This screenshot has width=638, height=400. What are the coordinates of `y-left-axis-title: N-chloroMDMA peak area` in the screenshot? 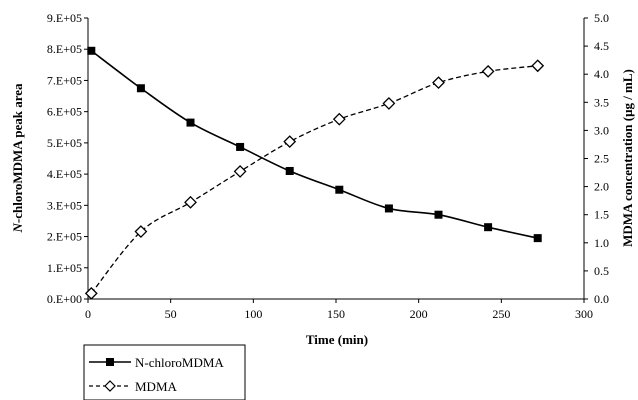 It's located at (17, 158).